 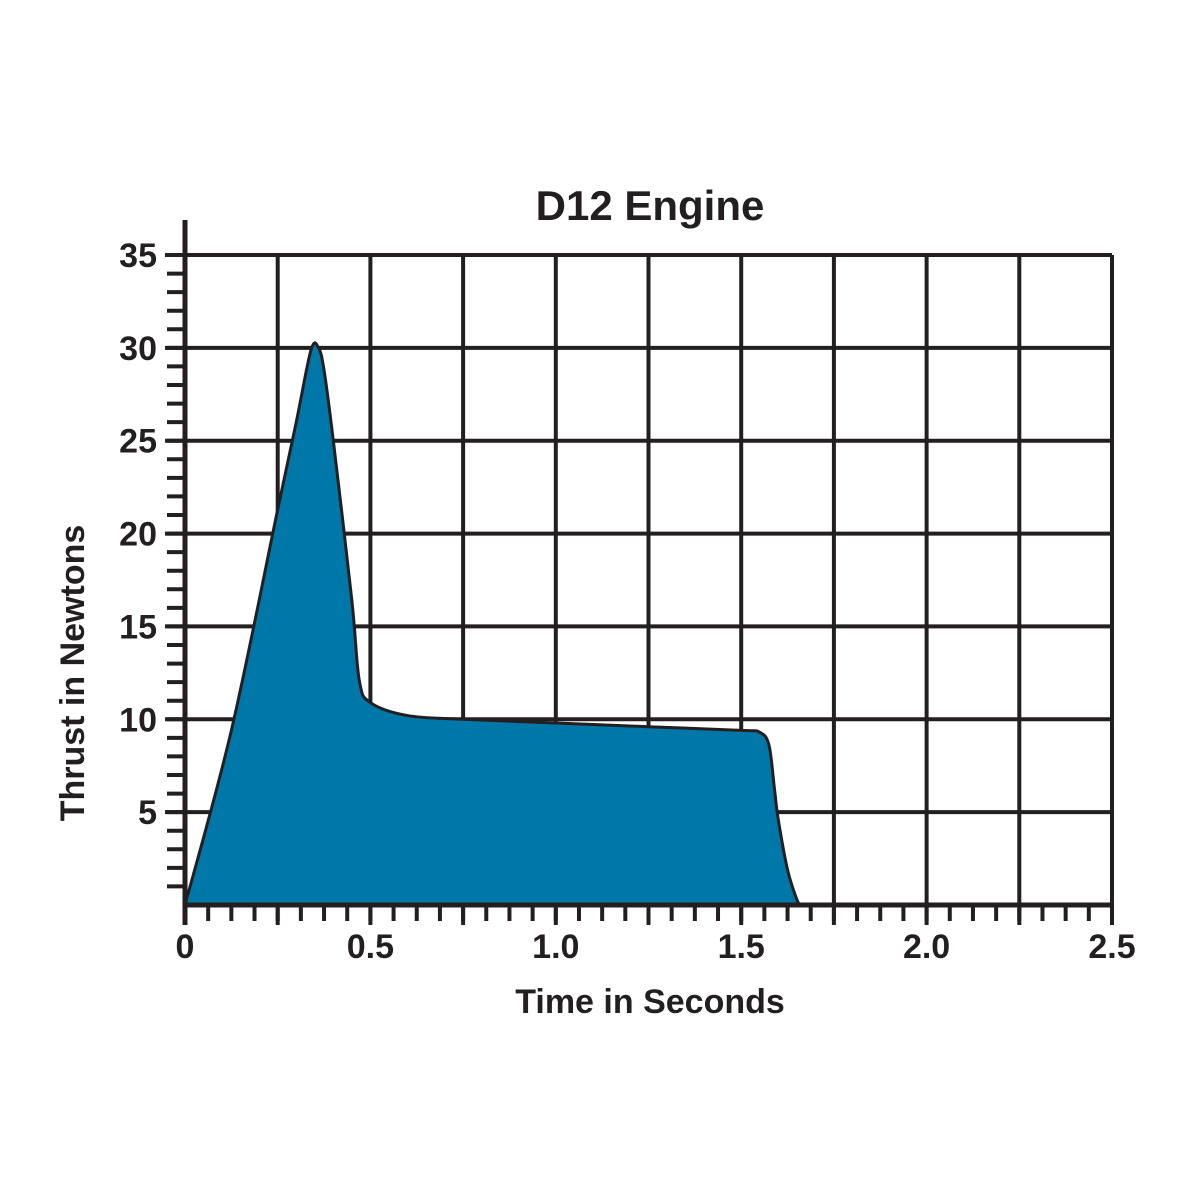 What do you see at coordinates (555, 947) in the screenshot?
I see `x-tick-label: 1.0` at bounding box center [555, 947].